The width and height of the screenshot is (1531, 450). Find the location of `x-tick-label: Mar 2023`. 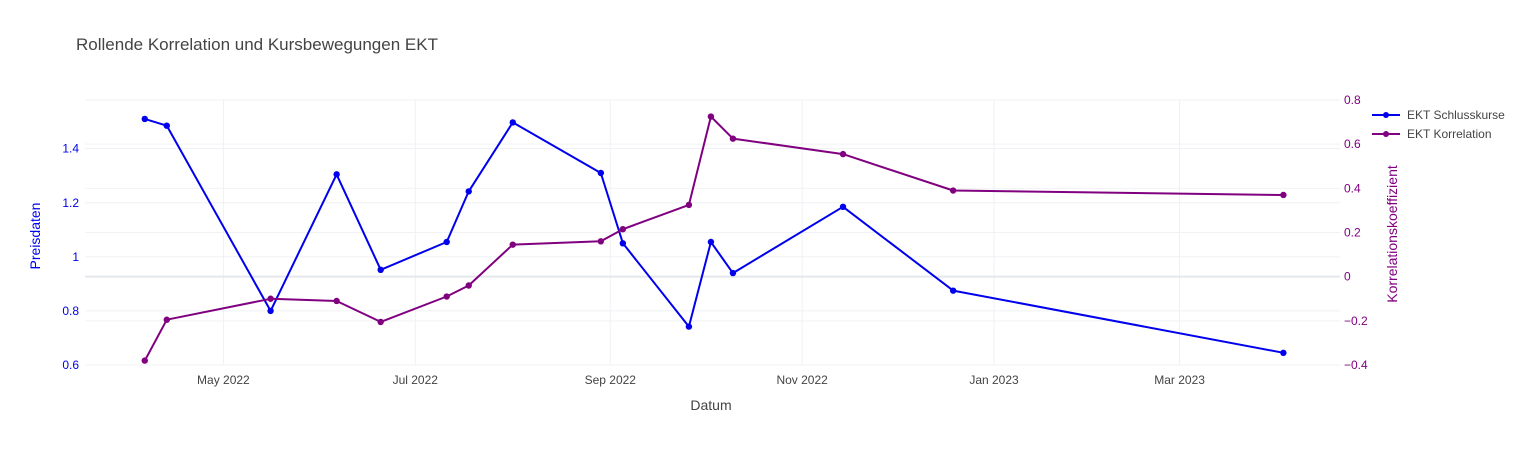

x-tick-label: Mar 2023 is located at coordinates (1179, 380).